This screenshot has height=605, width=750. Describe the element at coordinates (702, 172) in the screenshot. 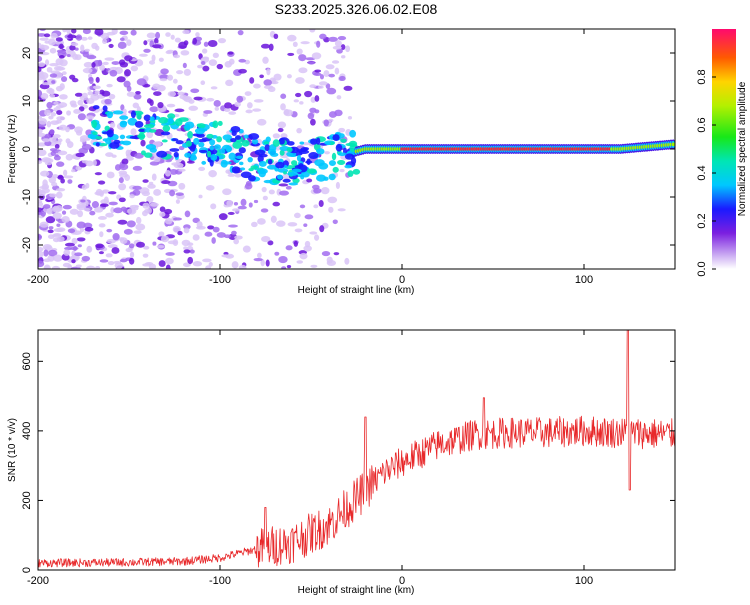

I see `colorbar-tick-label: 0.4` at that location.